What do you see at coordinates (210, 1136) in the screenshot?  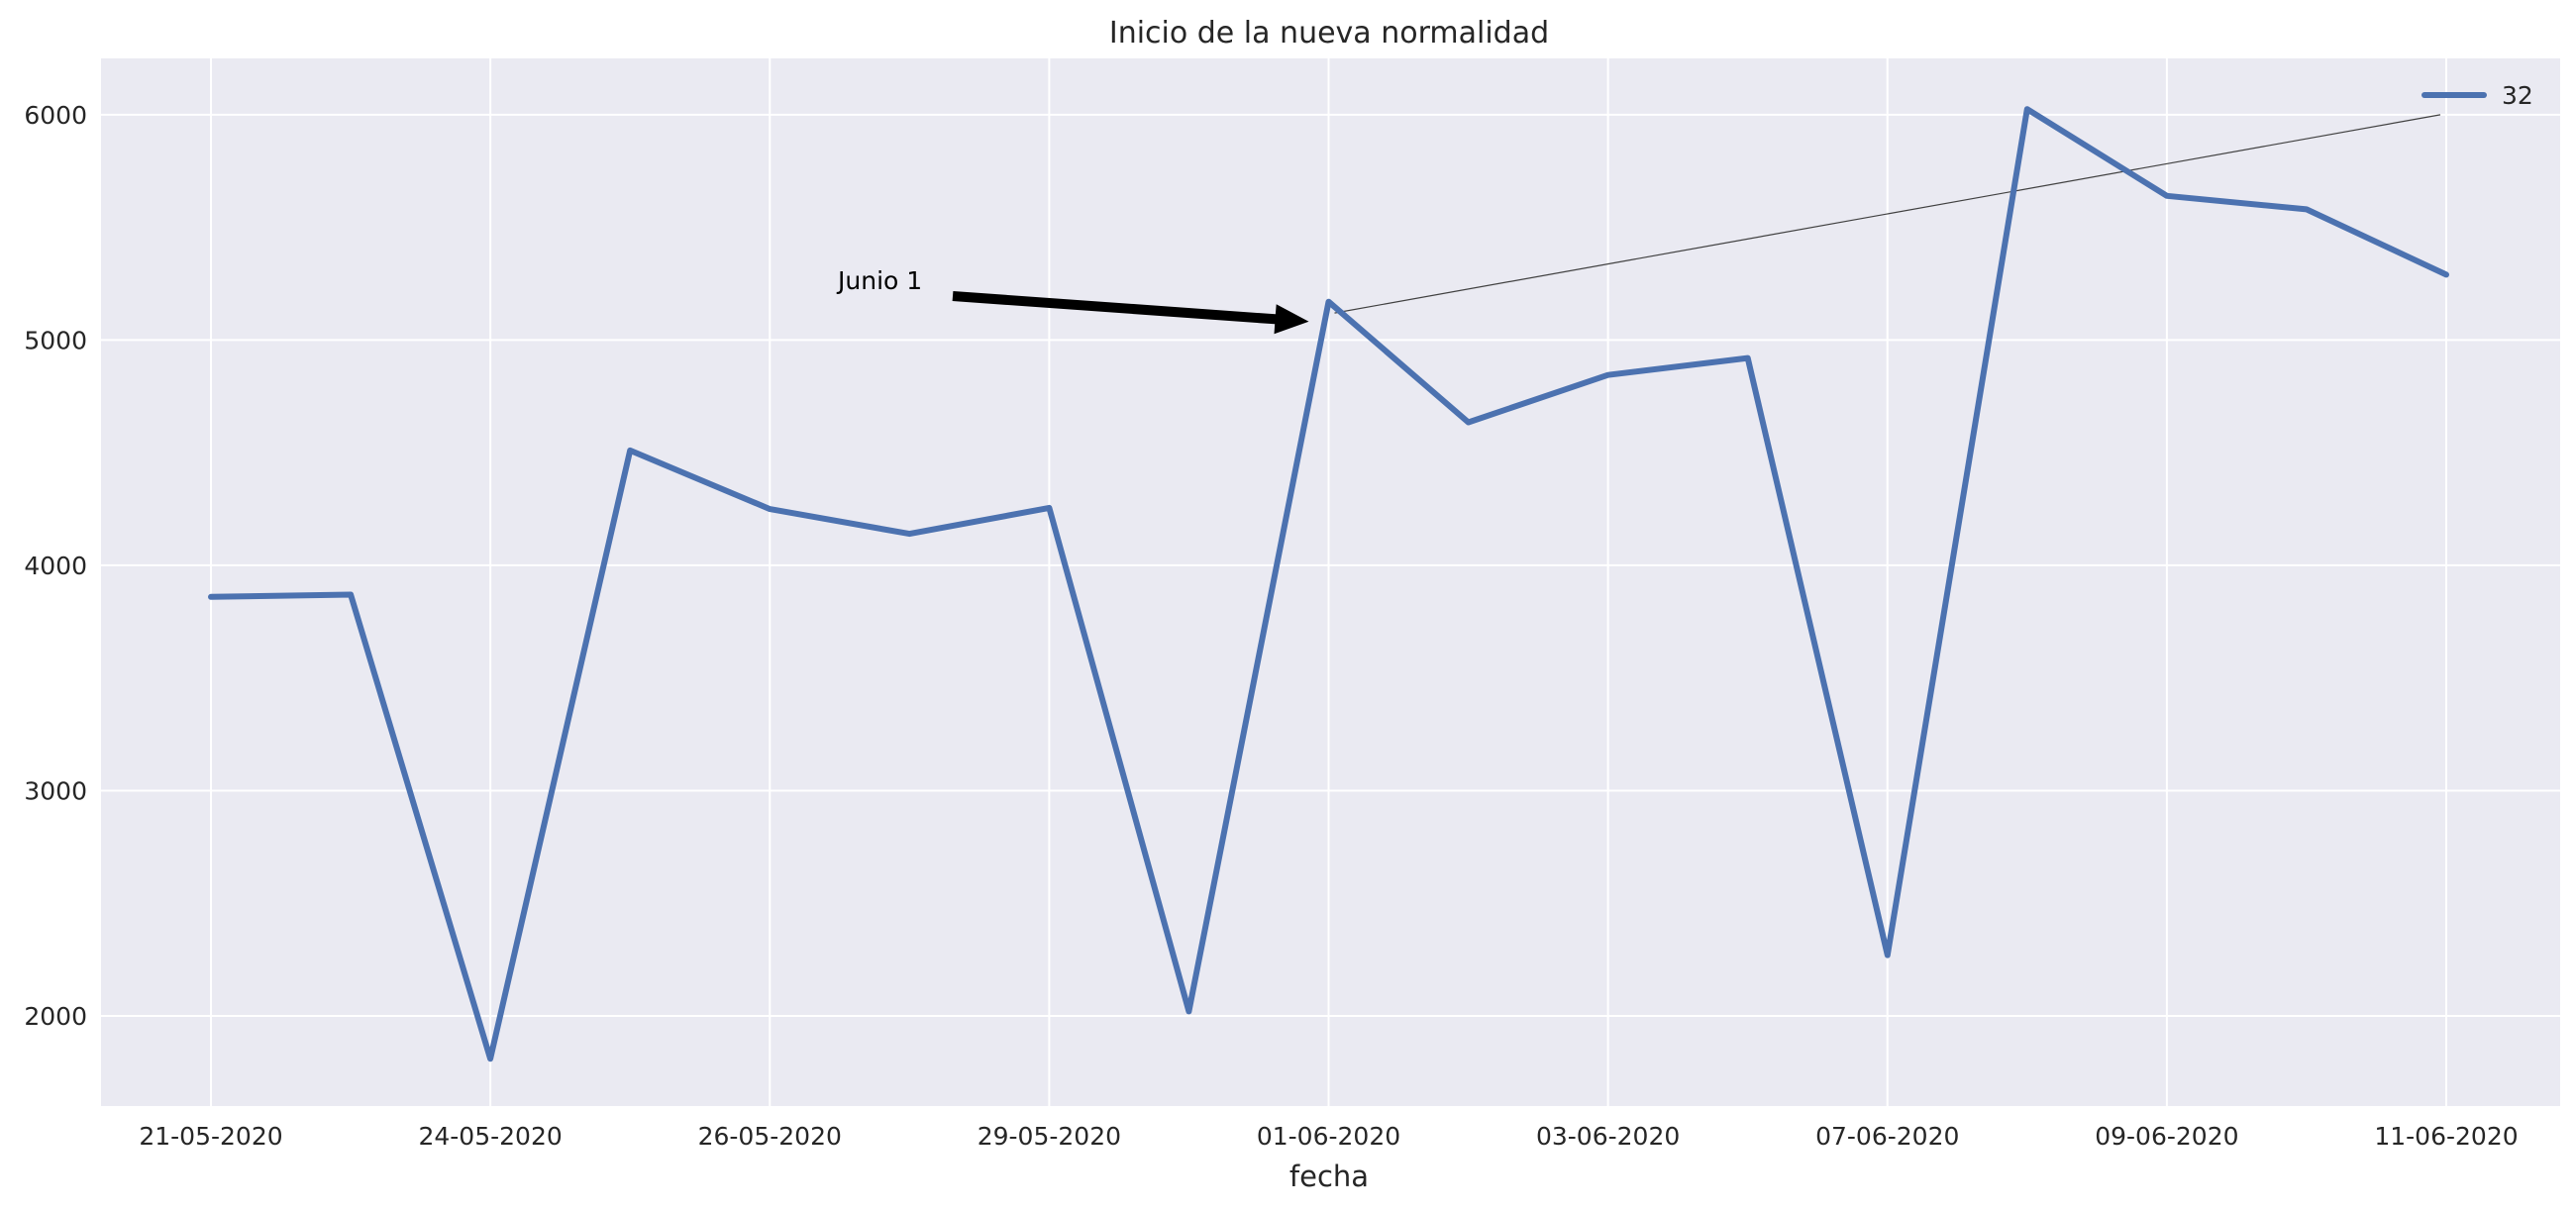 I see `x-tick-label: 21-05-2020` at bounding box center [210, 1136].